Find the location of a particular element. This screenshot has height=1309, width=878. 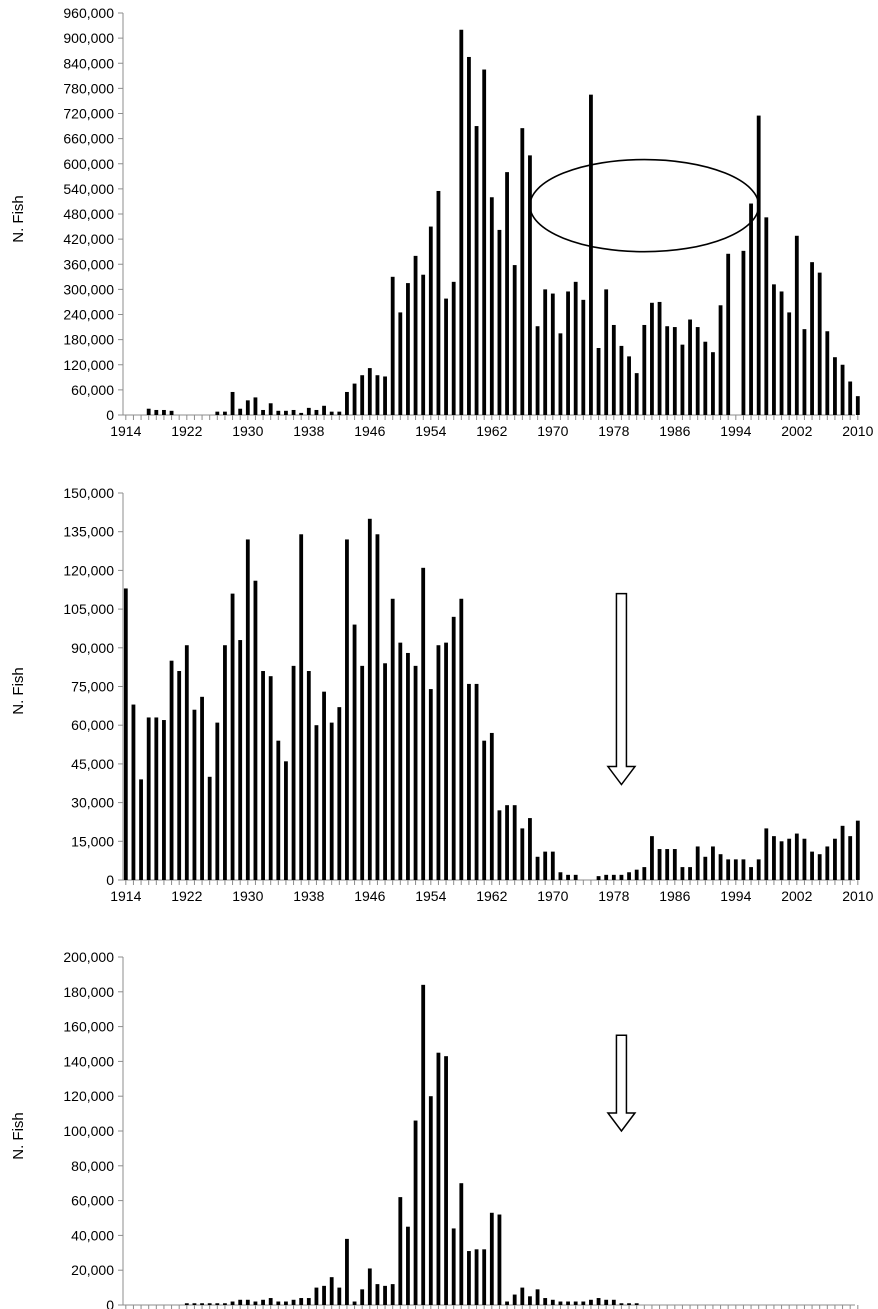

y-tick-label: 40,000 is located at coordinates (92, 1235).